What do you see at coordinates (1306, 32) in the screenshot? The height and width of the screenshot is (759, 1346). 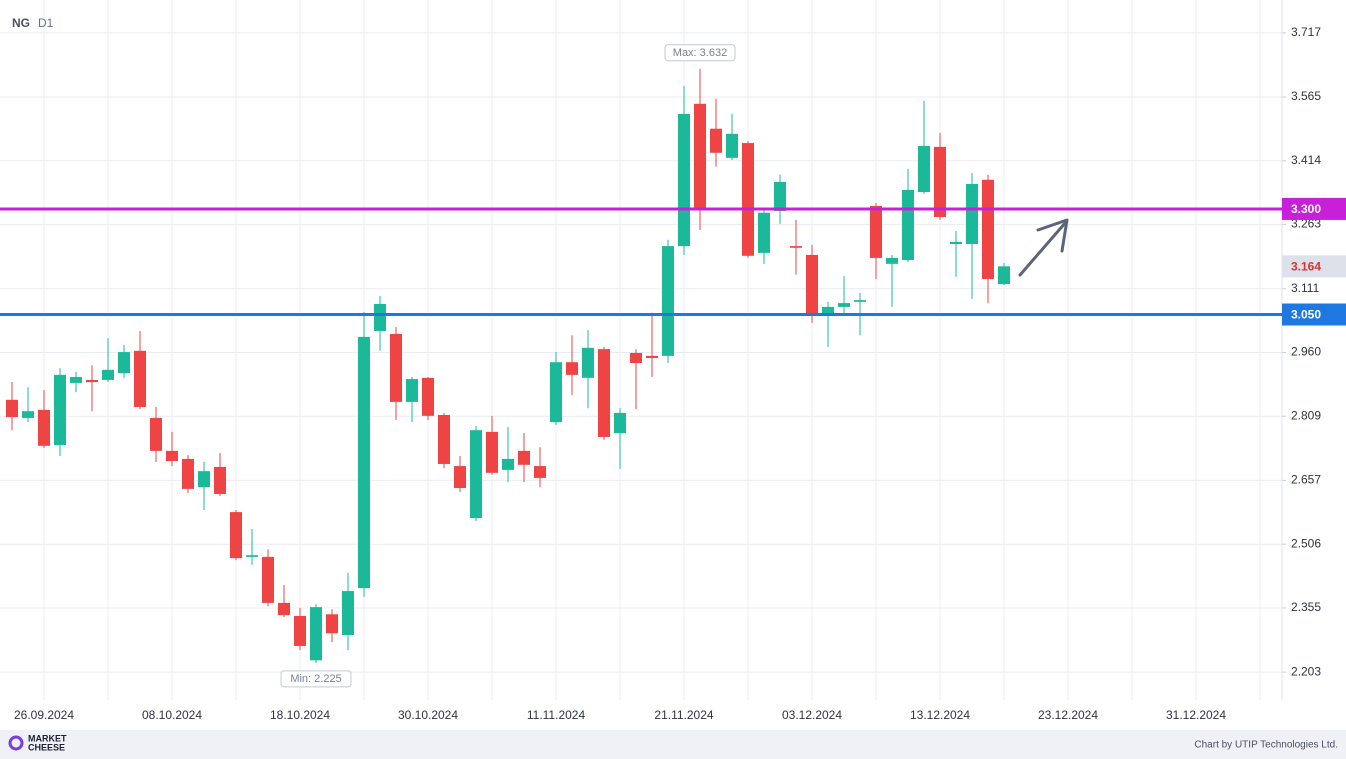 I see `y-tick-label: 3.717` at bounding box center [1306, 32].